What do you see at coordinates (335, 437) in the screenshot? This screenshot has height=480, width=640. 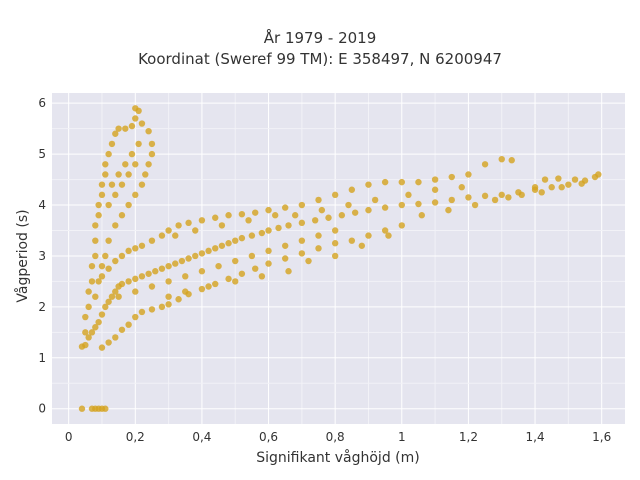 I see `x-tick-label: 0,8` at bounding box center [335, 437].